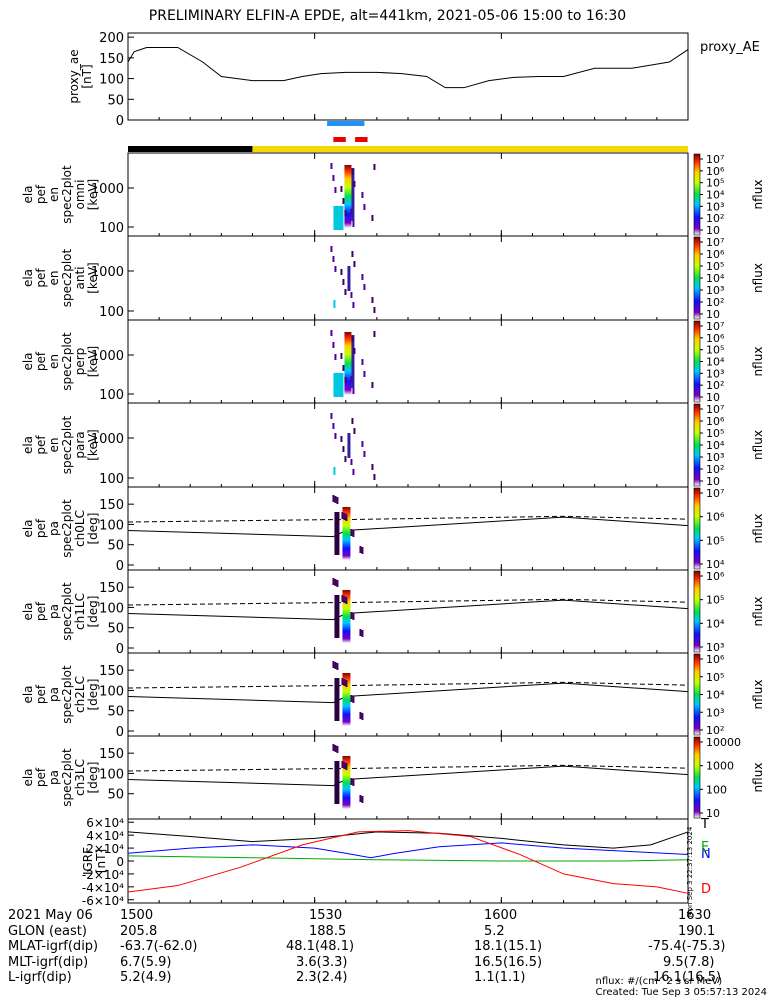  What do you see at coordinates (80, 362) in the screenshot?
I see `y-axis-label: perp` at bounding box center [80, 362].